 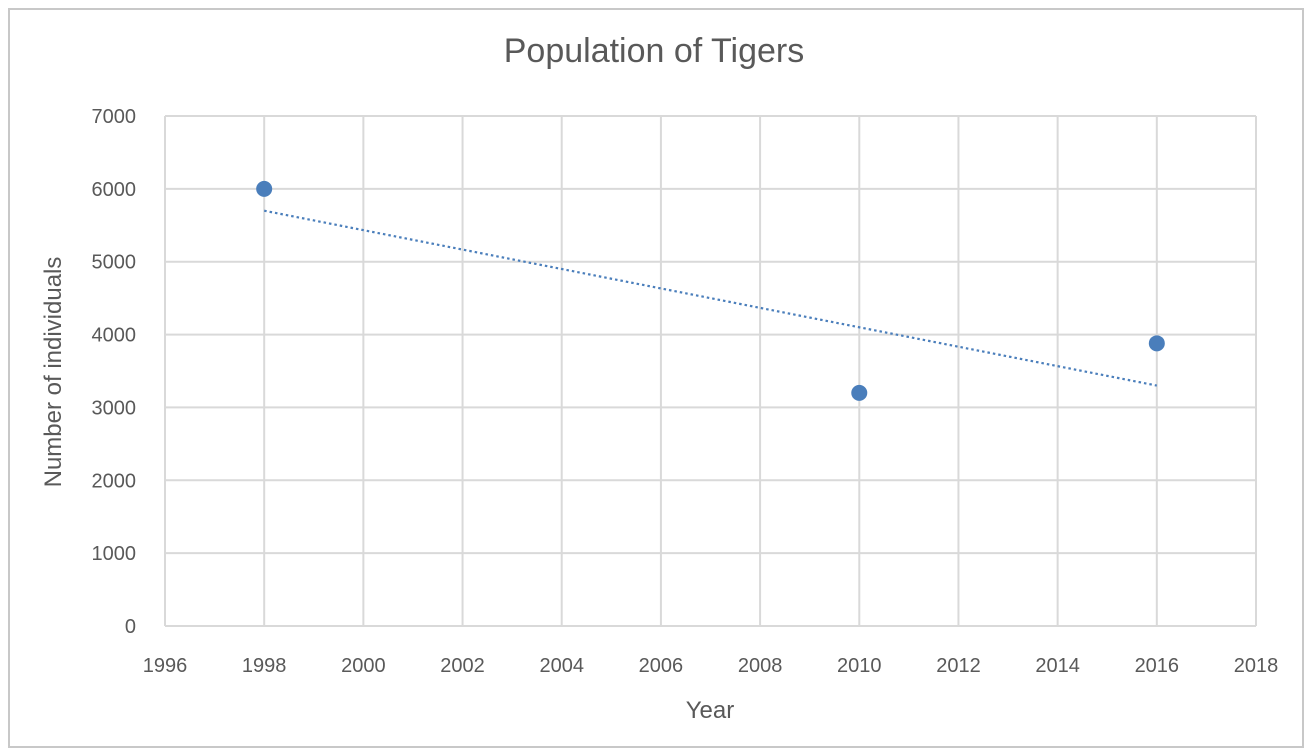 I want to click on y-tick-label: 4000, so click(x=114, y=336).